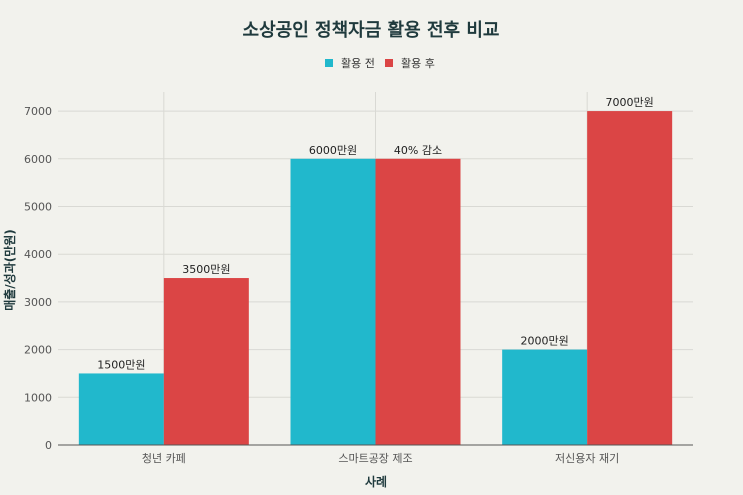 The image size is (743, 495). Describe the element at coordinates (38, 397) in the screenshot. I see `y-tick-label: 1000` at that location.